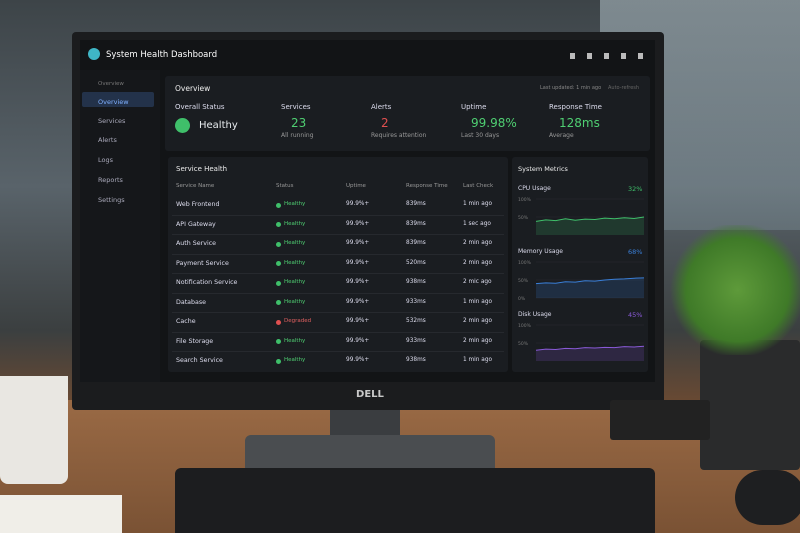 The image size is (800, 533). I want to click on plant-pot, so click(750, 405).